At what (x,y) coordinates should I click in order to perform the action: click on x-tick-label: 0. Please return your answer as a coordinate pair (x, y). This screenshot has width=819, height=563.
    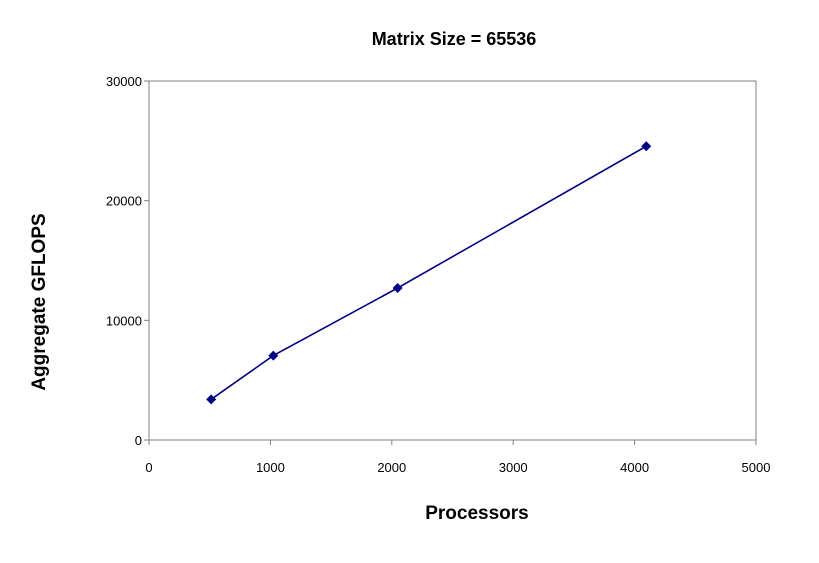
    Looking at the image, I should click on (148, 467).